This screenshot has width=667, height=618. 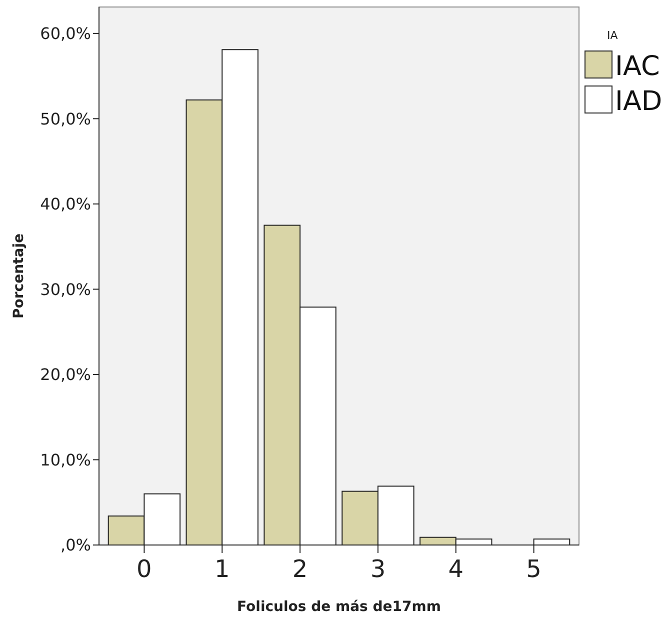 I want to click on y-tick-label: 60,0%, so click(x=65, y=34).